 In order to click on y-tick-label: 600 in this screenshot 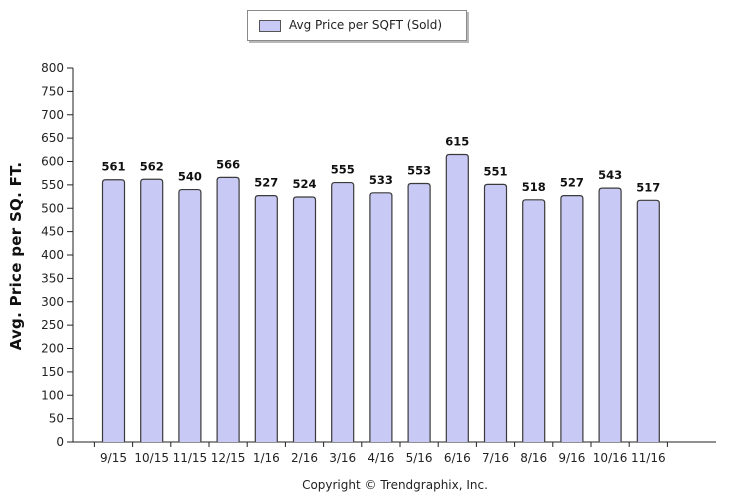, I will do `click(52, 162)`.